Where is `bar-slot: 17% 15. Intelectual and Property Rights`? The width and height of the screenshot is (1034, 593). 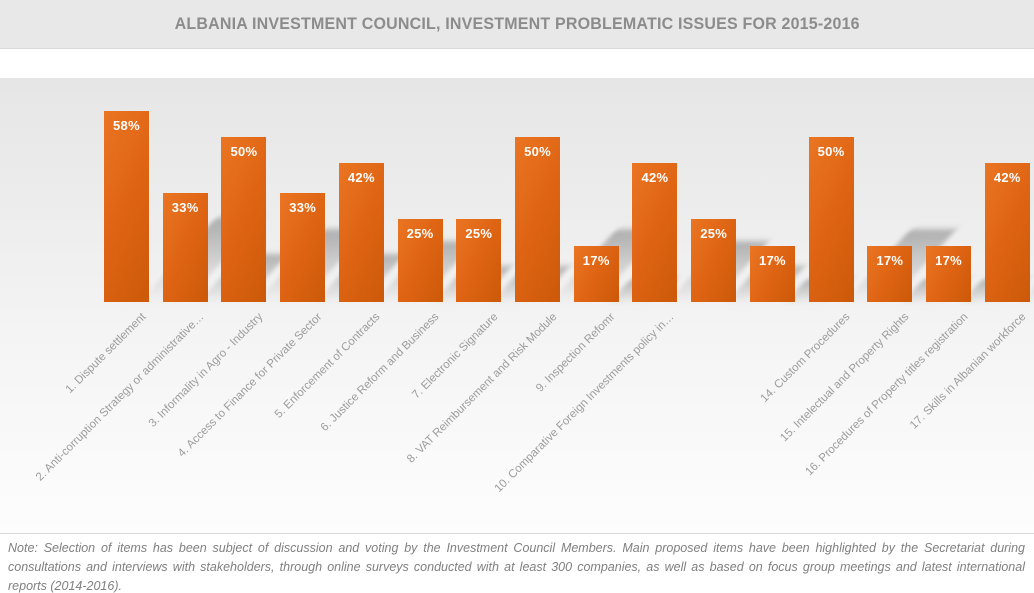
bar-slot: 17% 15. Intelectual and Property Rights is located at coordinates (874, 345).